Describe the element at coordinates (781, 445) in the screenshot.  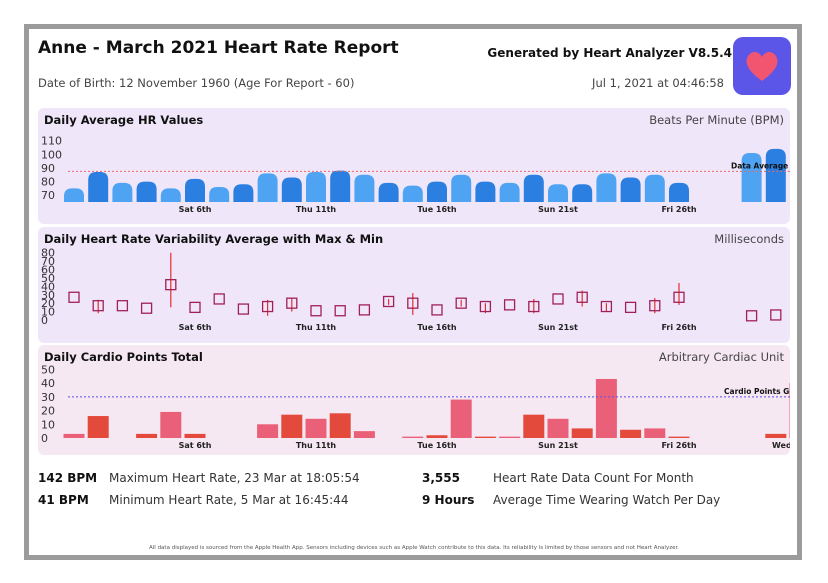
I see `x-tick-label: Wed 31s` at that location.